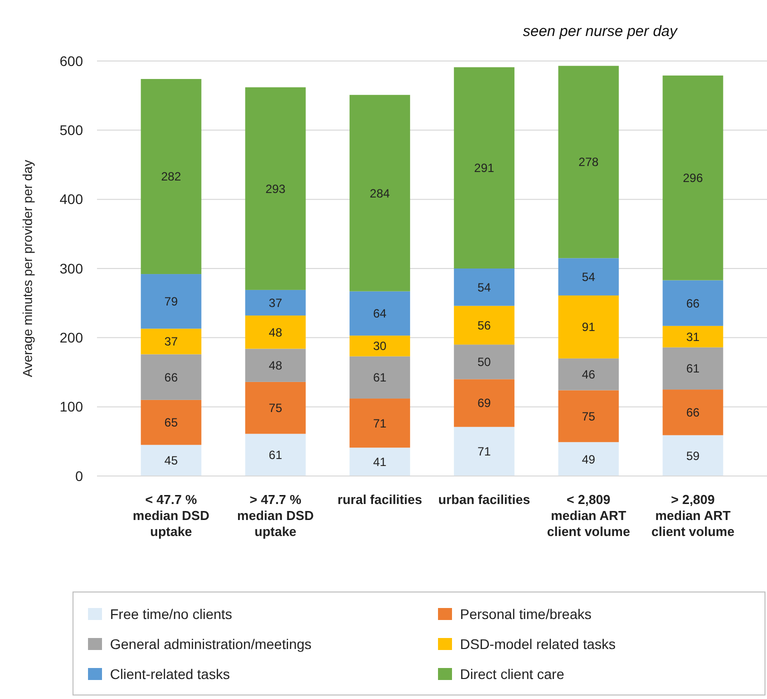 The image size is (767, 699). What do you see at coordinates (72, 338) in the screenshot?
I see `y-tick-label: 200` at bounding box center [72, 338].